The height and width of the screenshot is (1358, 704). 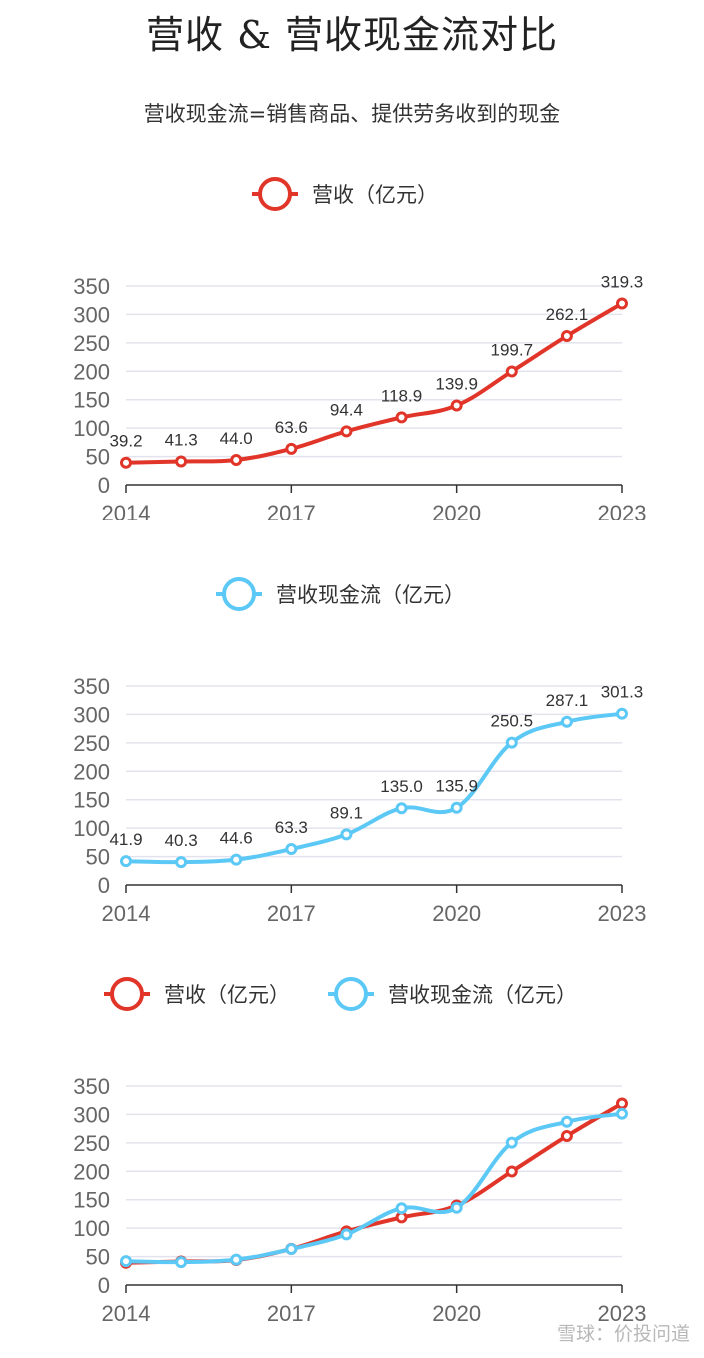 I want to click on data-label: 250.5, so click(x=512, y=721).